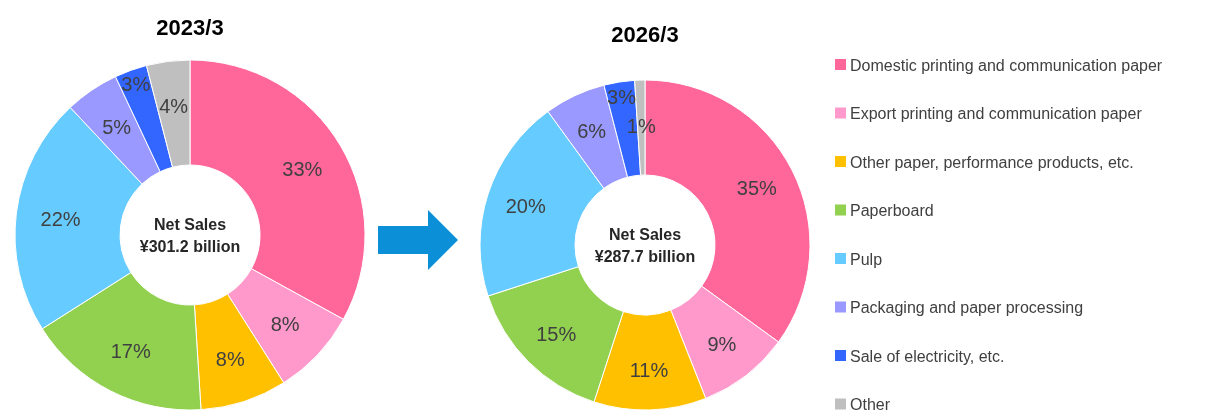 The height and width of the screenshot is (414, 1217). What do you see at coordinates (757, 188) in the screenshot?
I see `data-label: 35%` at bounding box center [757, 188].